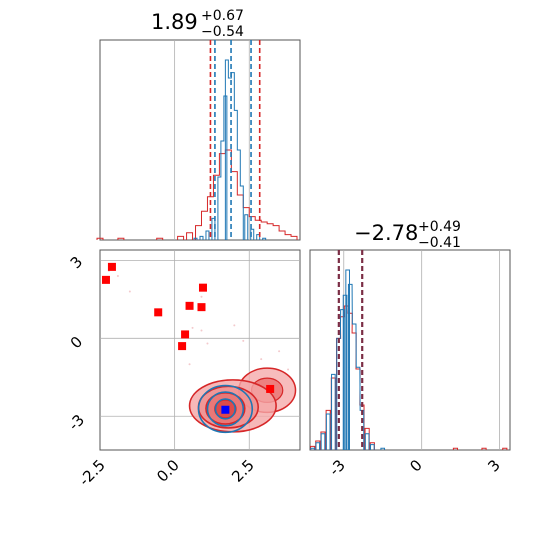 This screenshot has height=550, width=550. Describe the element at coordinates (174, 22) in the screenshot. I see `param1-title-median: 1.89` at that location.